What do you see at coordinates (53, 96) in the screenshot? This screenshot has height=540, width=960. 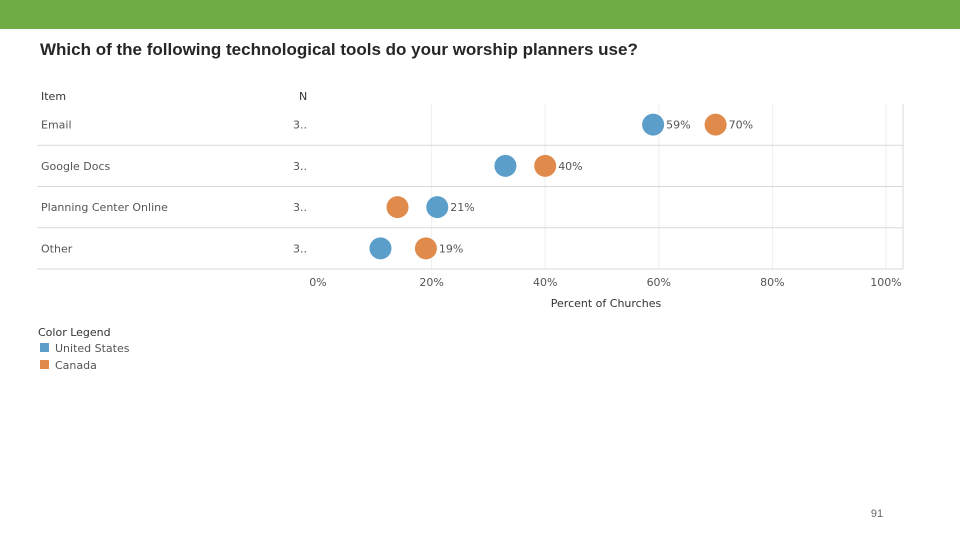 I see `item-column-header: Item` at bounding box center [53, 96].